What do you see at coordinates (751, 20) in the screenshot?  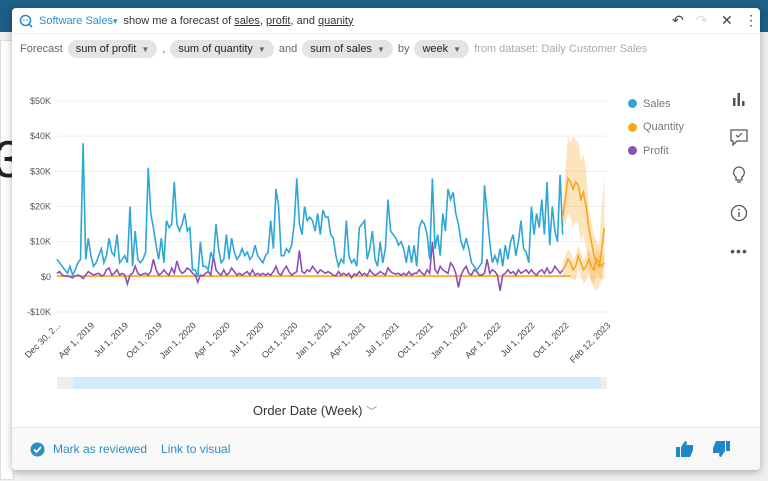 I see `more-vertical-icon: ⋮` at bounding box center [751, 20].